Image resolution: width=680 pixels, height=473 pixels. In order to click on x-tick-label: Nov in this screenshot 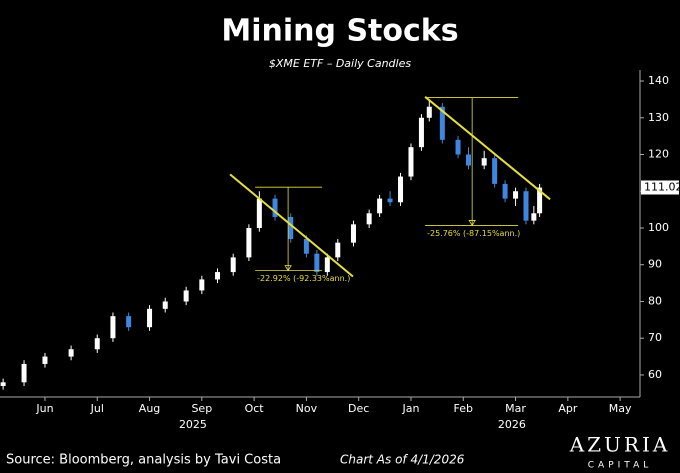, I will do `click(307, 408)`.